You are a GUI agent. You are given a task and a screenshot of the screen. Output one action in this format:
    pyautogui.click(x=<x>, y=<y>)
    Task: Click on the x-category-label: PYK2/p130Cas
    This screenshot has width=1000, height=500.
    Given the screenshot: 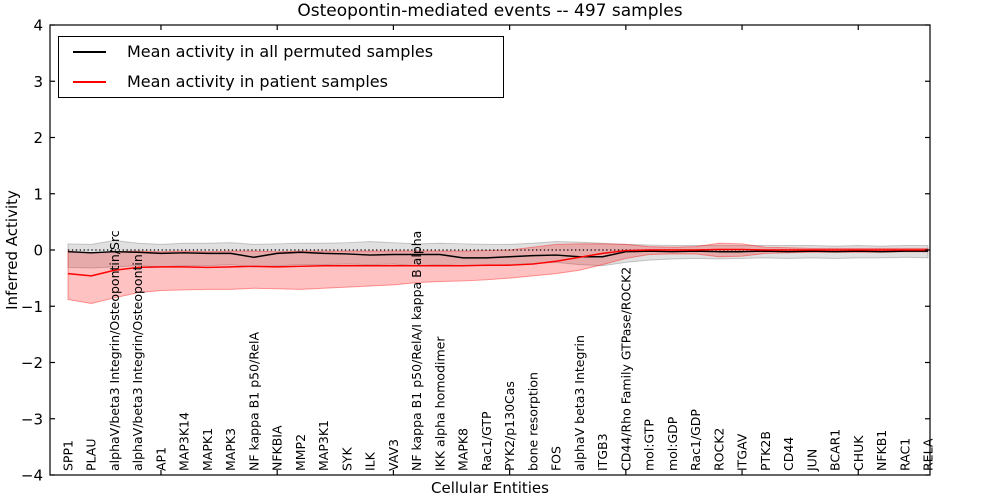 What is the action you would take?
    pyautogui.click(x=509, y=426)
    